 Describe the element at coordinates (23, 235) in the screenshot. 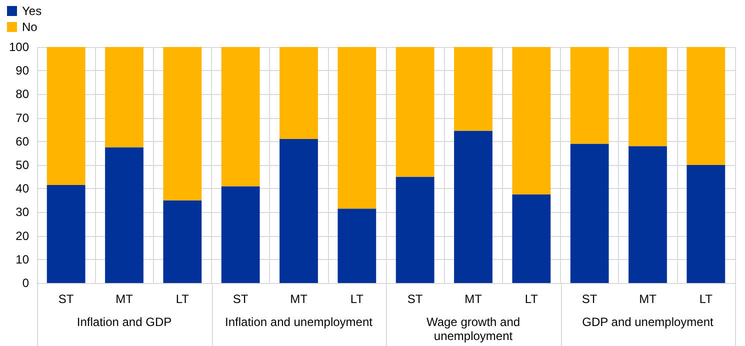

I see `y-tick-label: 20` at that location.